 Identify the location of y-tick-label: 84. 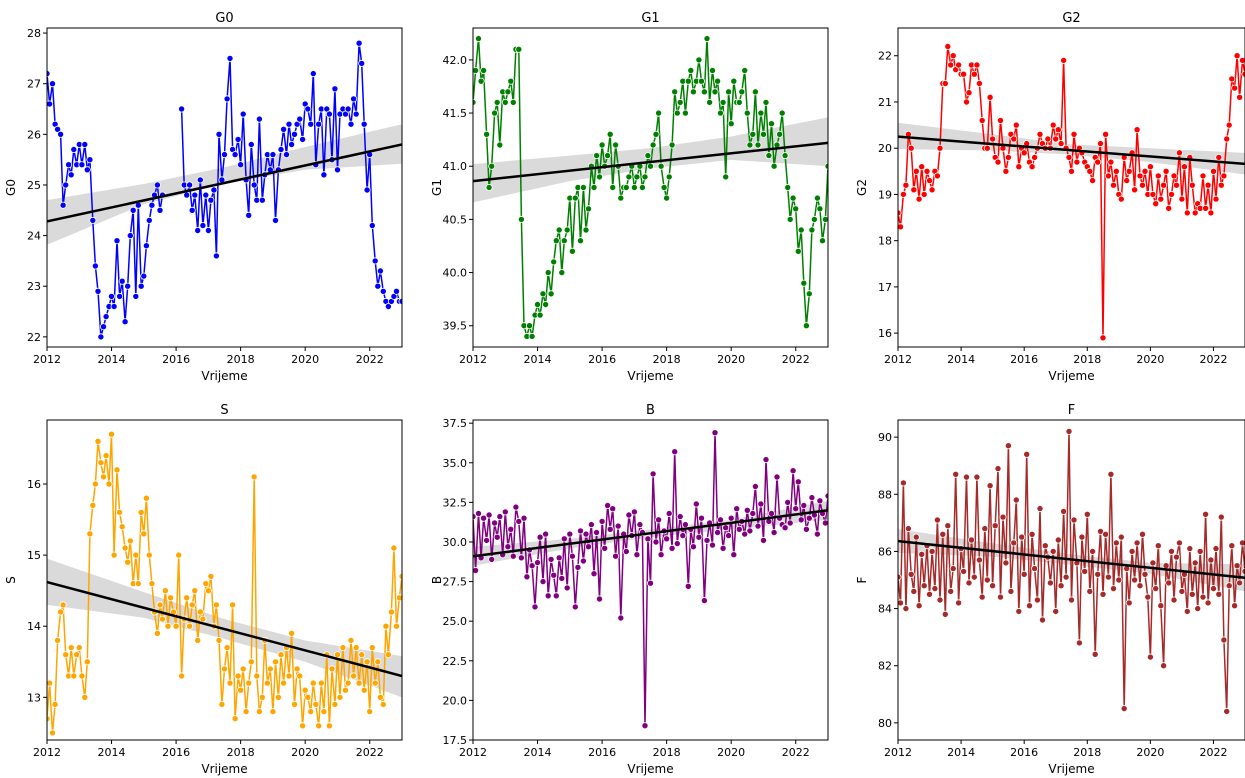
(885, 609).